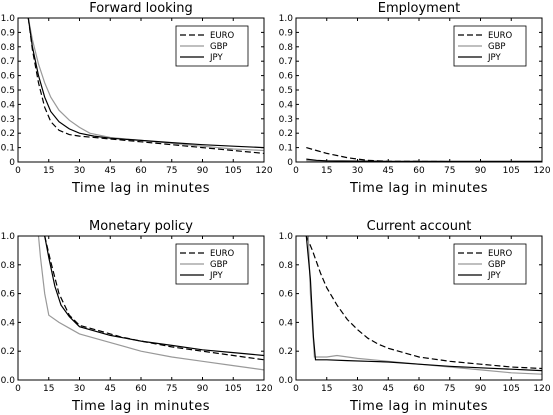  I want to click on chart-title: Current account, so click(419, 226).